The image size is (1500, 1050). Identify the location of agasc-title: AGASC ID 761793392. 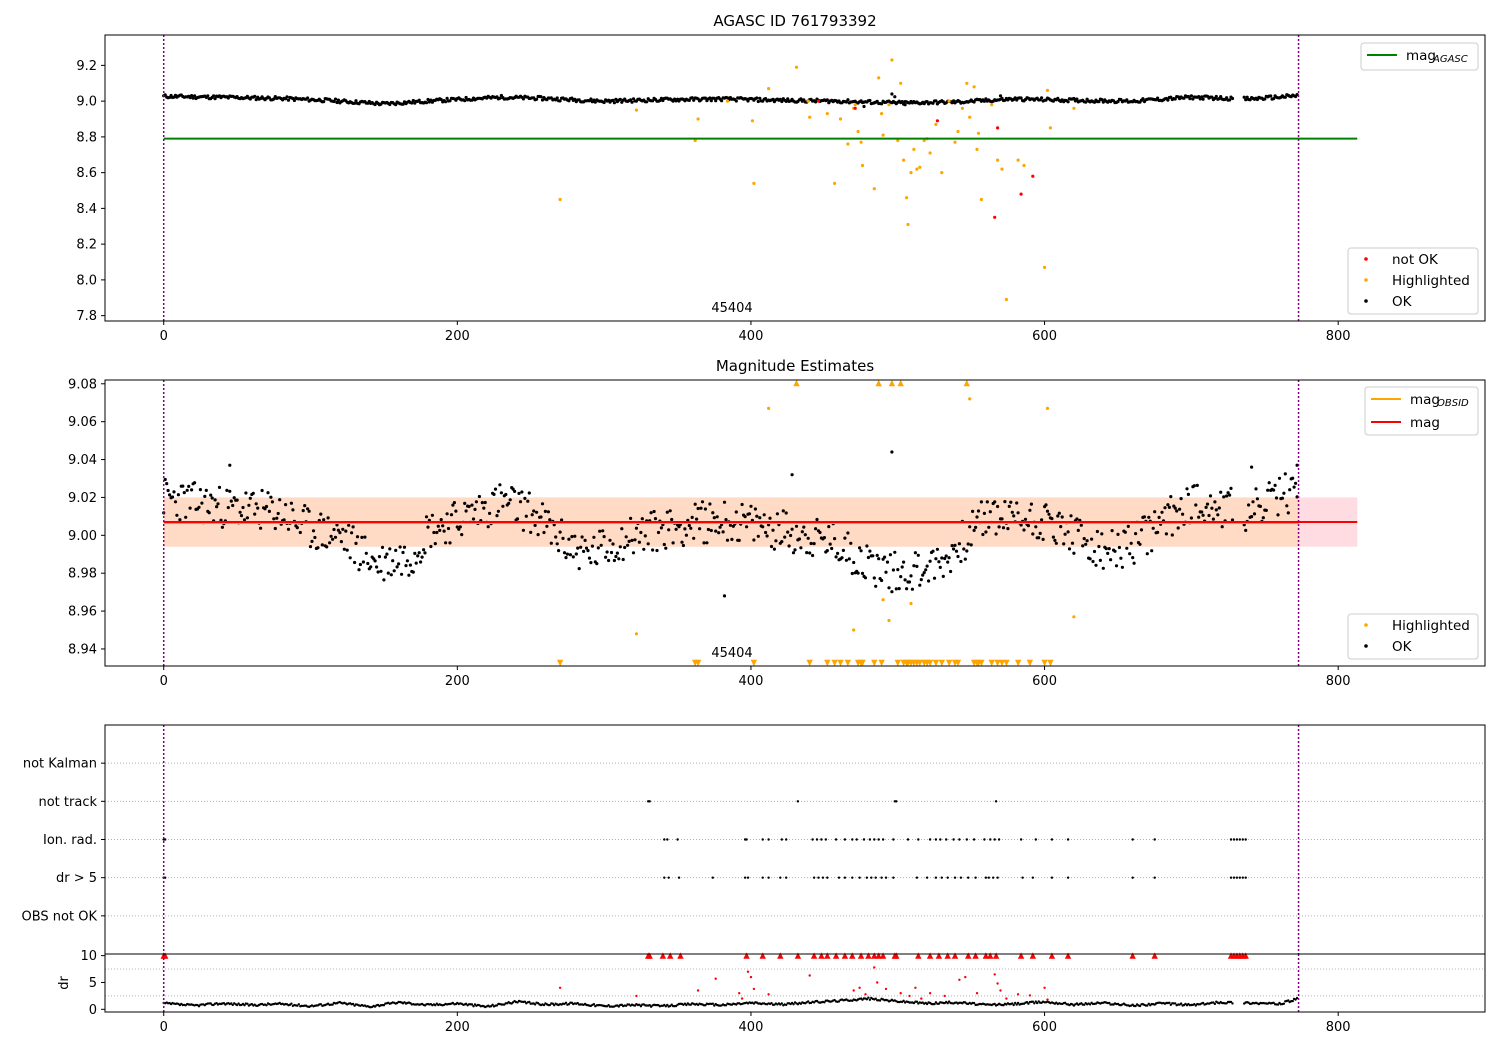
(794, 21).